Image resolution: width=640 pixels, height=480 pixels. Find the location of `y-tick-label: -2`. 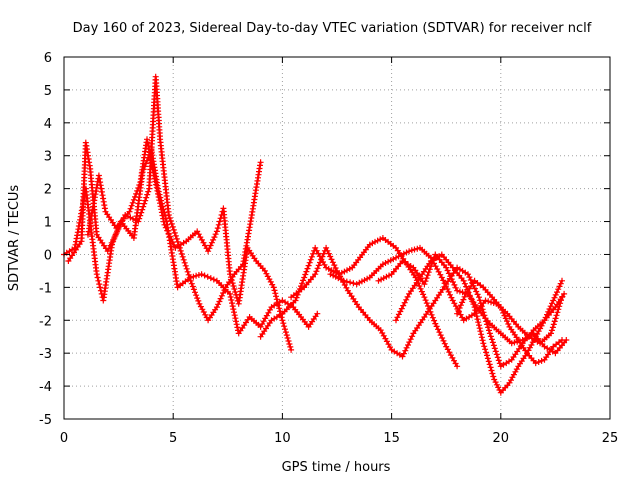

y-tick-label: -2 is located at coordinates (45, 321).